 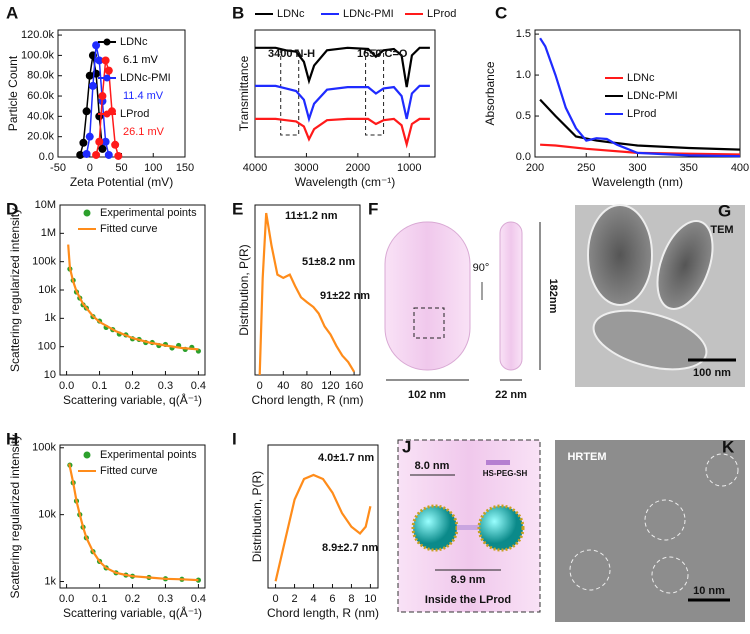 What do you see at coordinates (350, 548) in the screenshot?
I see `annotation: 8.9±2.7 nm` at bounding box center [350, 548].